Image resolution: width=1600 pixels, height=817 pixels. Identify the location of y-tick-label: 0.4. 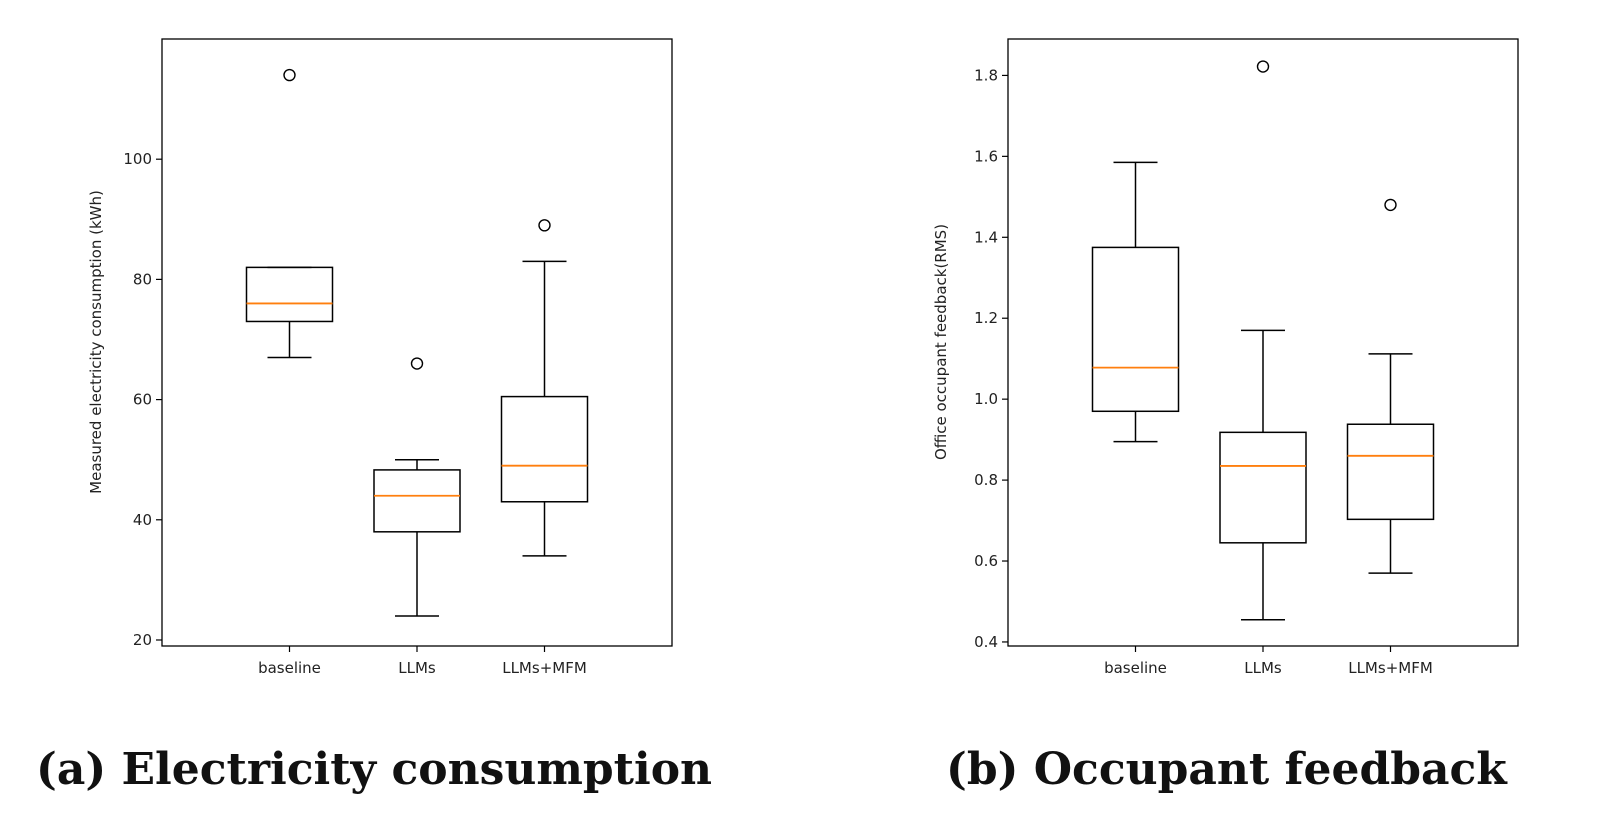
(986, 642).